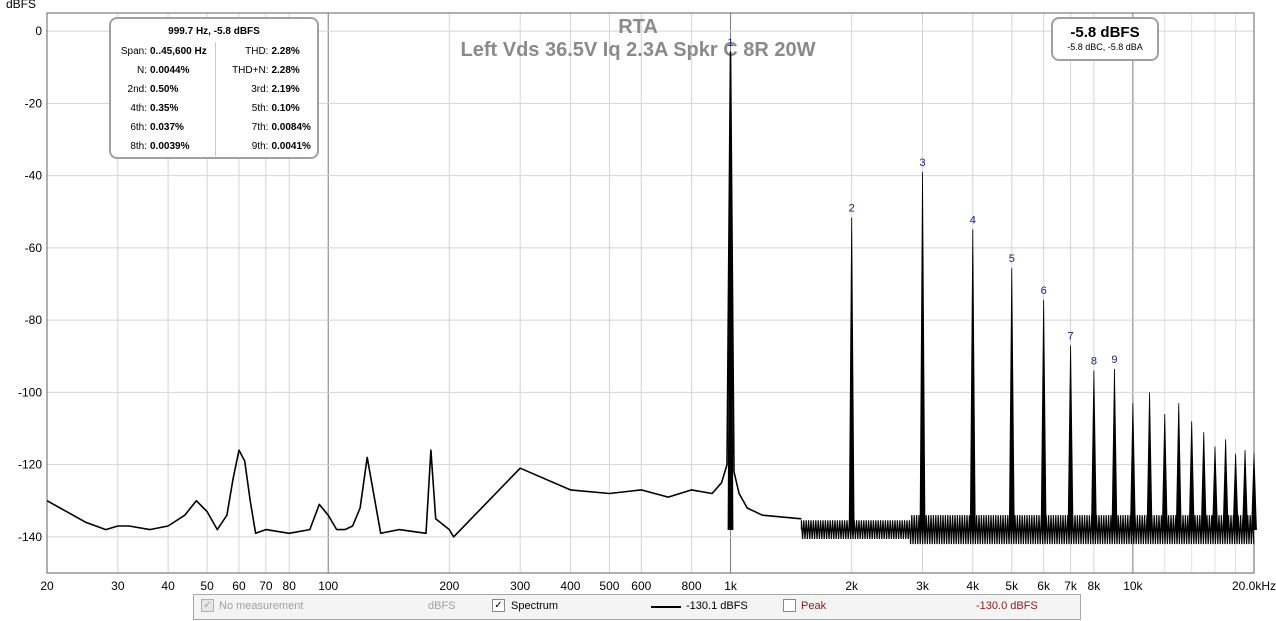 The image size is (1276, 621). I want to click on x-tick-label: 6k, so click(1044, 586).